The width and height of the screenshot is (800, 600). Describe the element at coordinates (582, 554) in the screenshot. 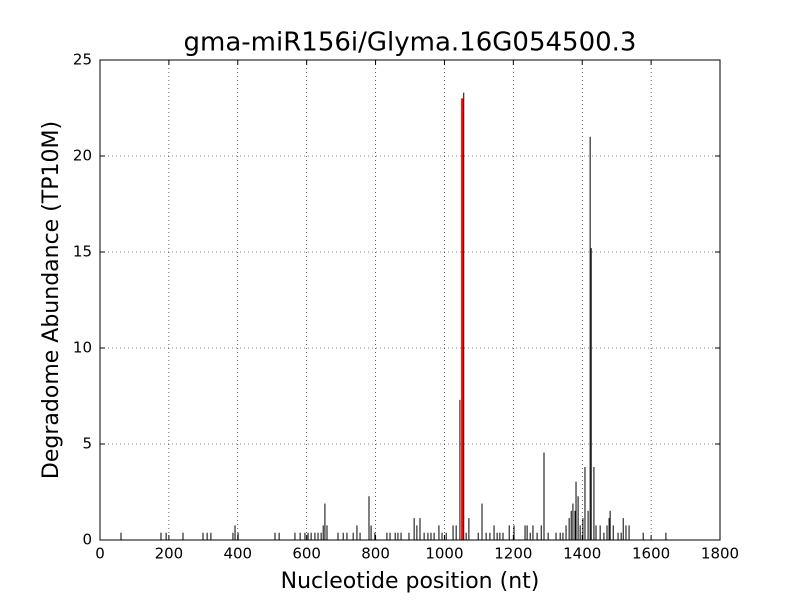

I see `x-tick-label: 1400` at that location.